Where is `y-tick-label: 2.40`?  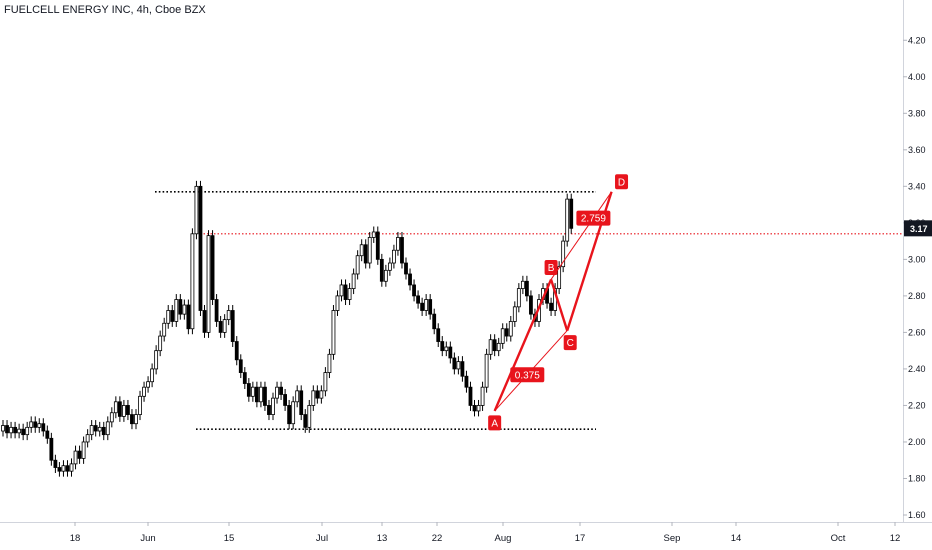 y-tick-label: 2.40 is located at coordinates (917, 369).